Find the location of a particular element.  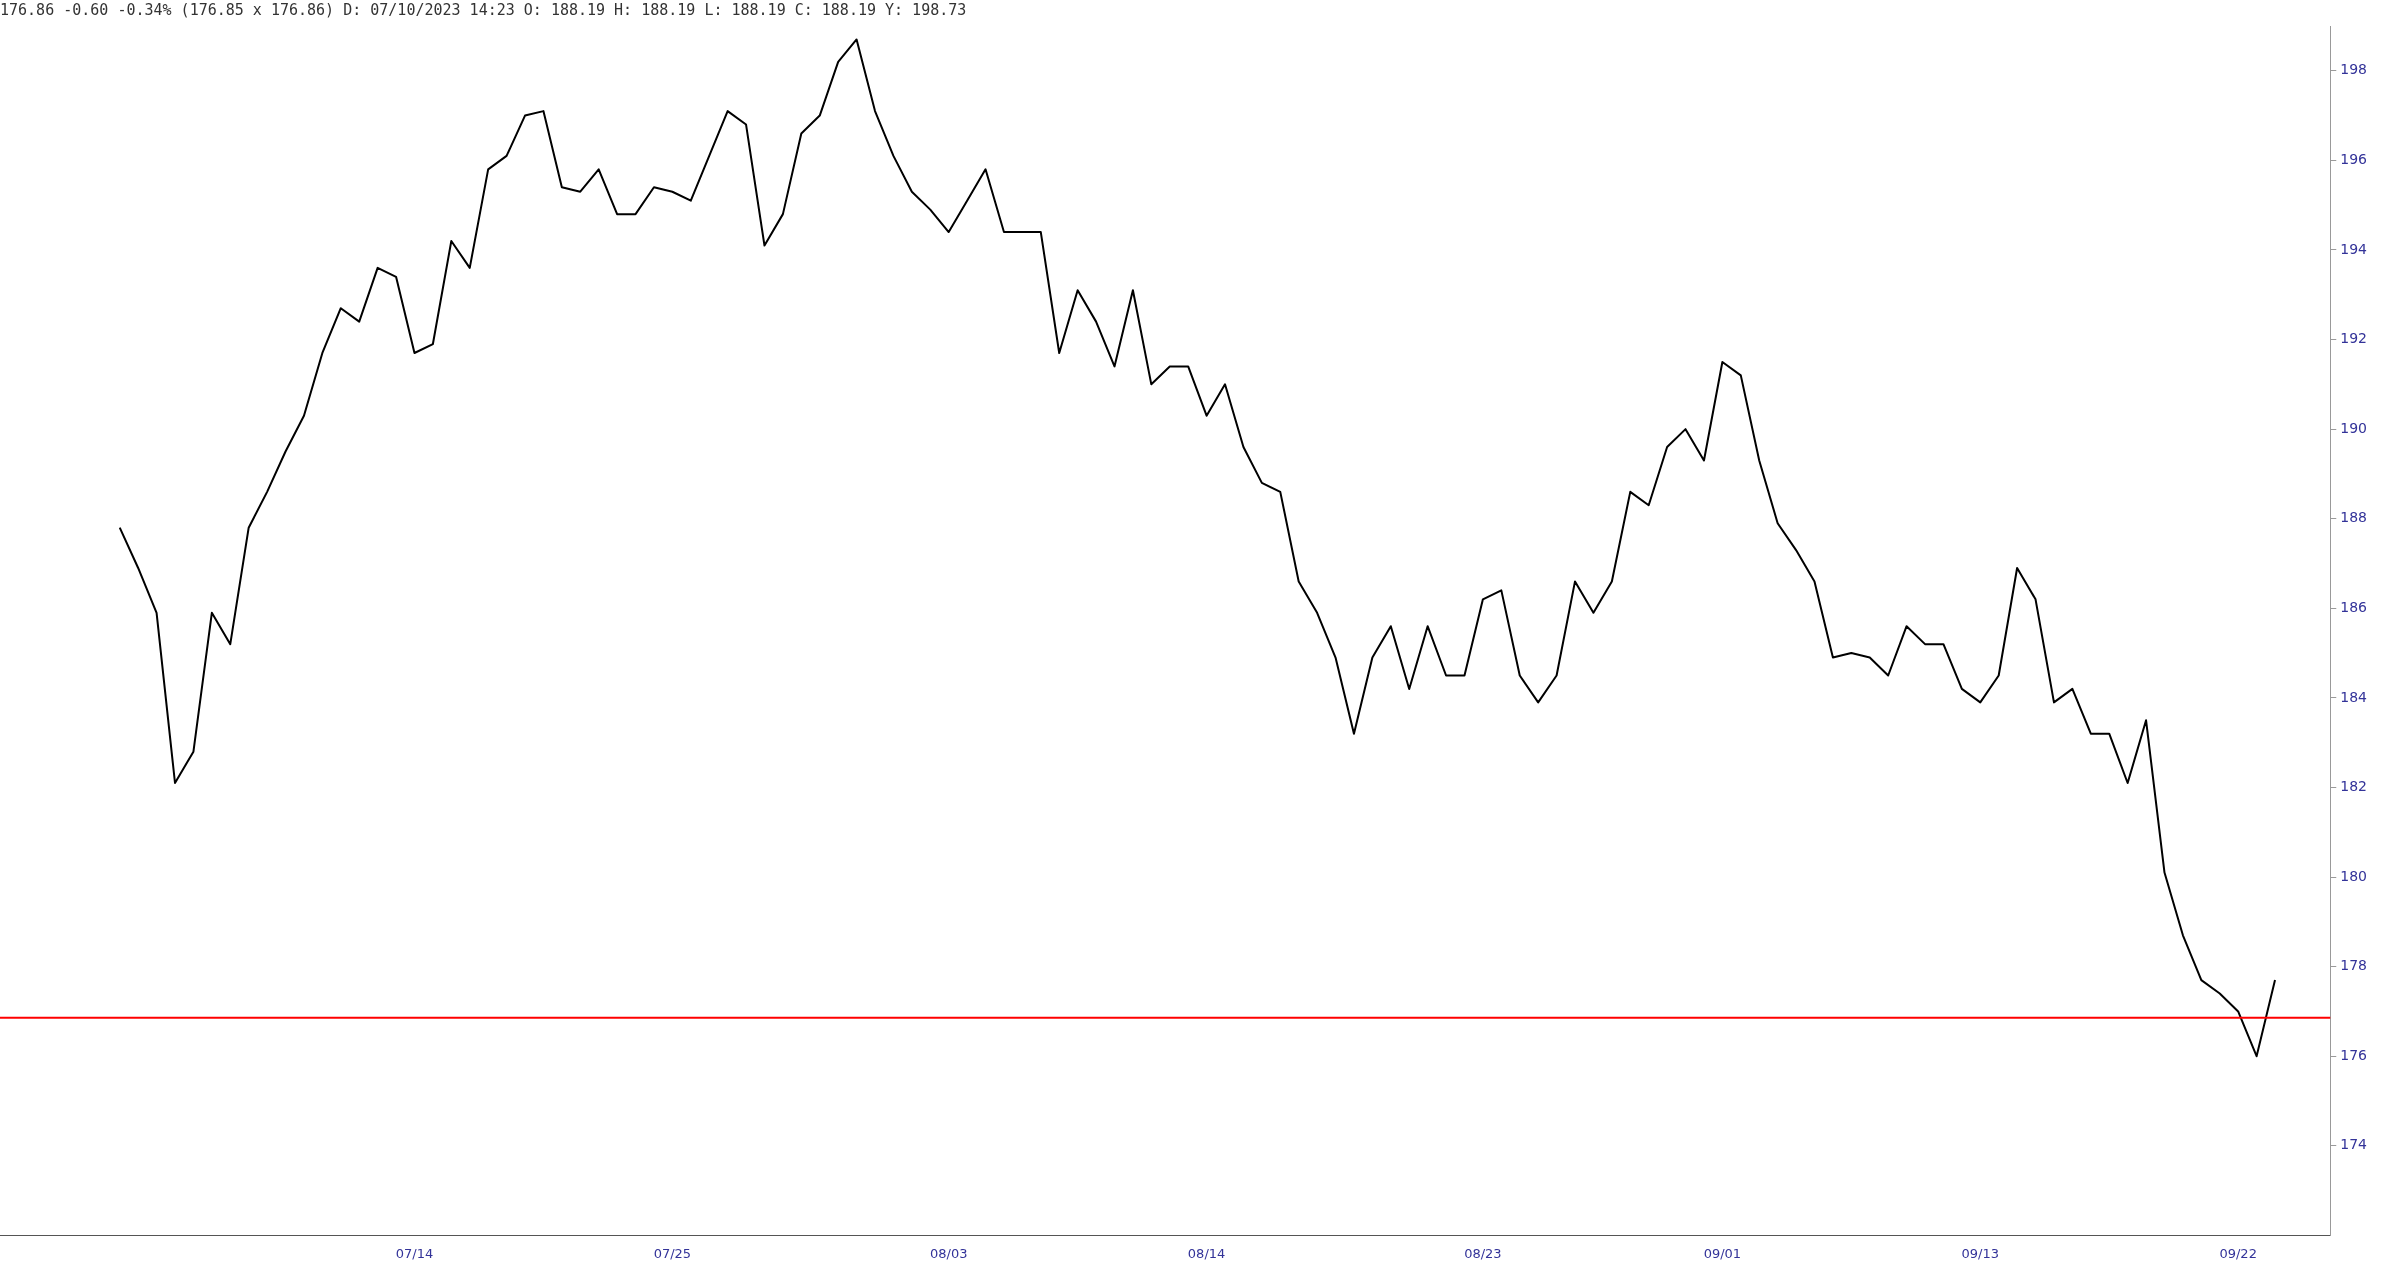

y-tick-label: 174 is located at coordinates (2354, 1144).